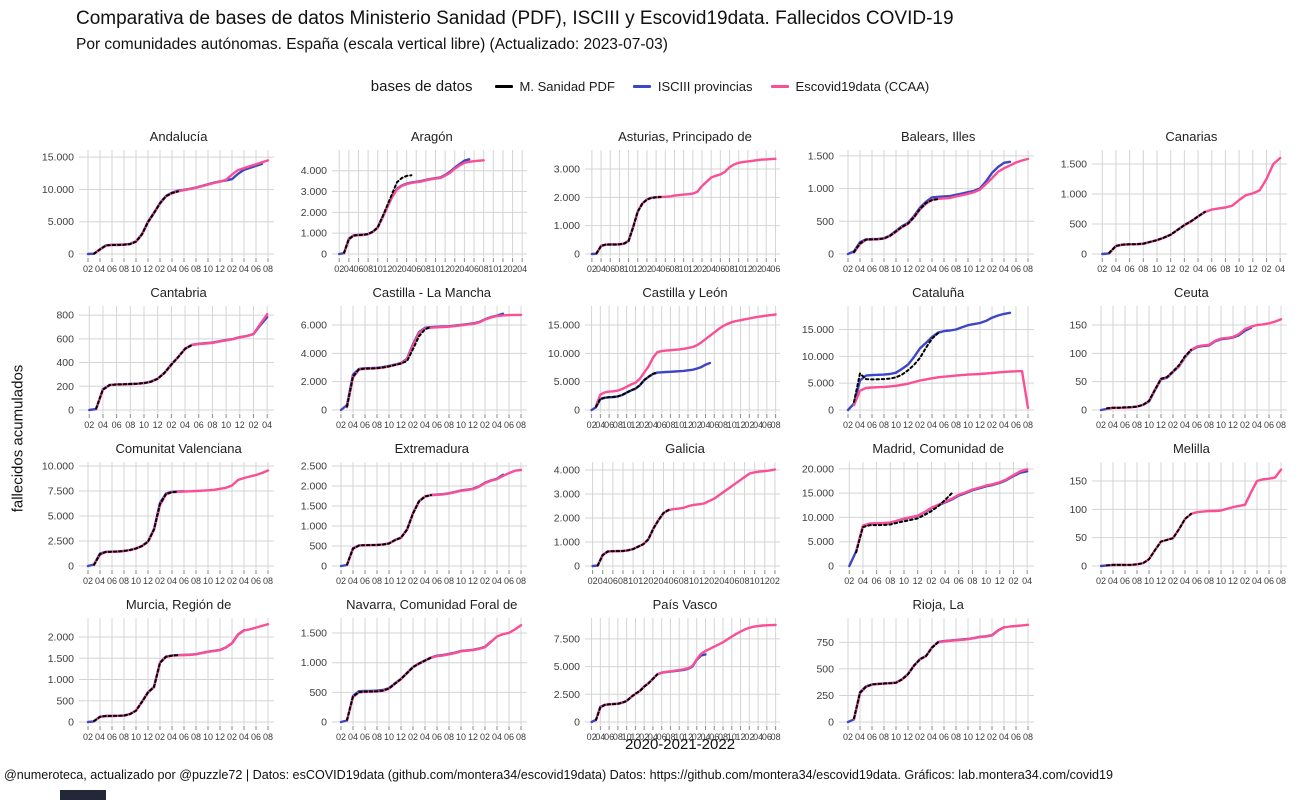 This screenshot has width=1300, height=800. Describe the element at coordinates (817, 469) in the screenshot. I see `svg-text: 20.000` at that location.